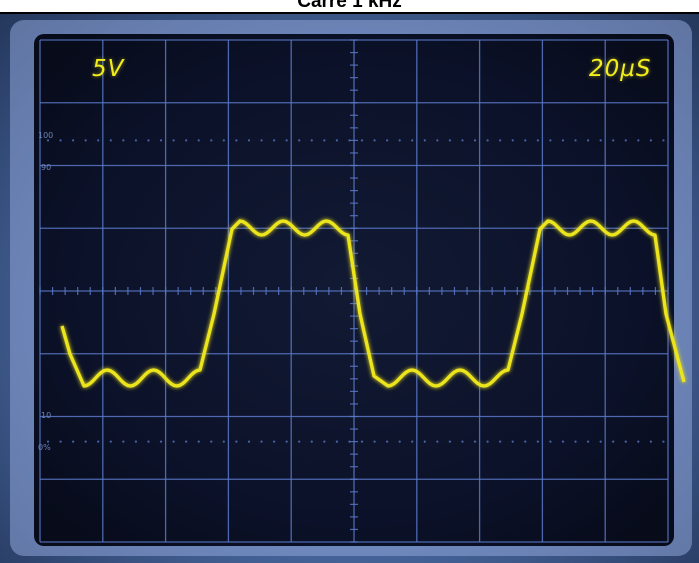  I want to click on page-title-strip: Carré 1 kHz, so click(349, 6).